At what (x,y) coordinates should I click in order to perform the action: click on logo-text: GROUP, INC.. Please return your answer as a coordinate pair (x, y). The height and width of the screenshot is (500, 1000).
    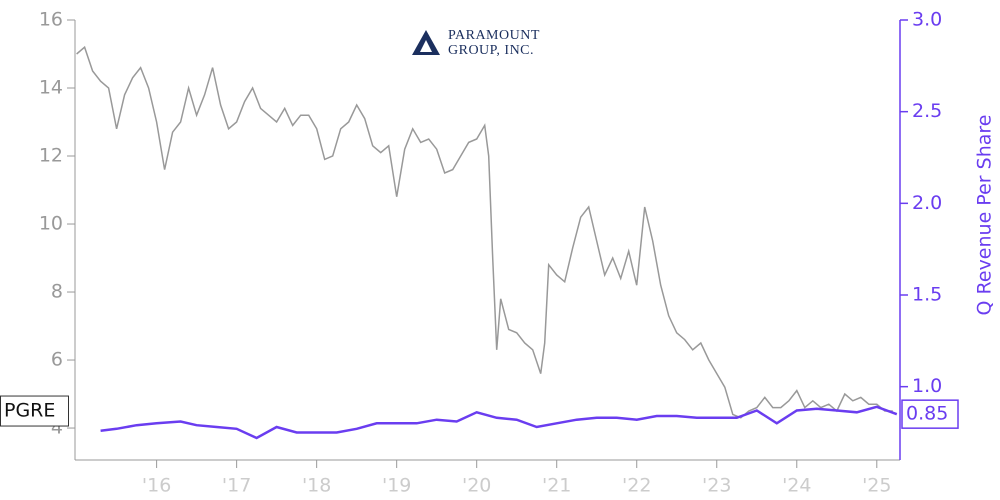
    Looking at the image, I should click on (491, 50).